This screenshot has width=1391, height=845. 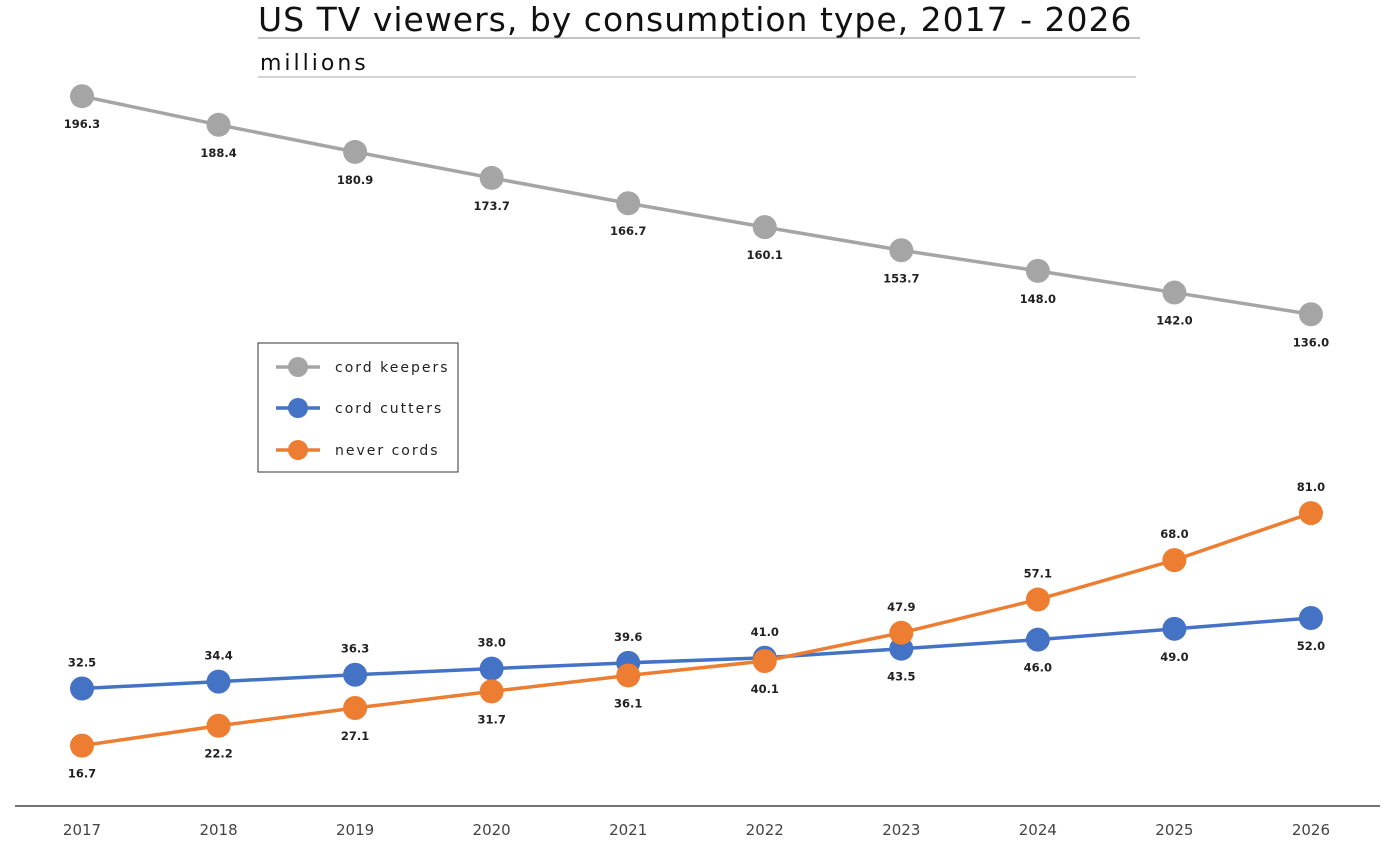 What do you see at coordinates (492, 830) in the screenshot?
I see `x-tick-label: 2020` at bounding box center [492, 830].